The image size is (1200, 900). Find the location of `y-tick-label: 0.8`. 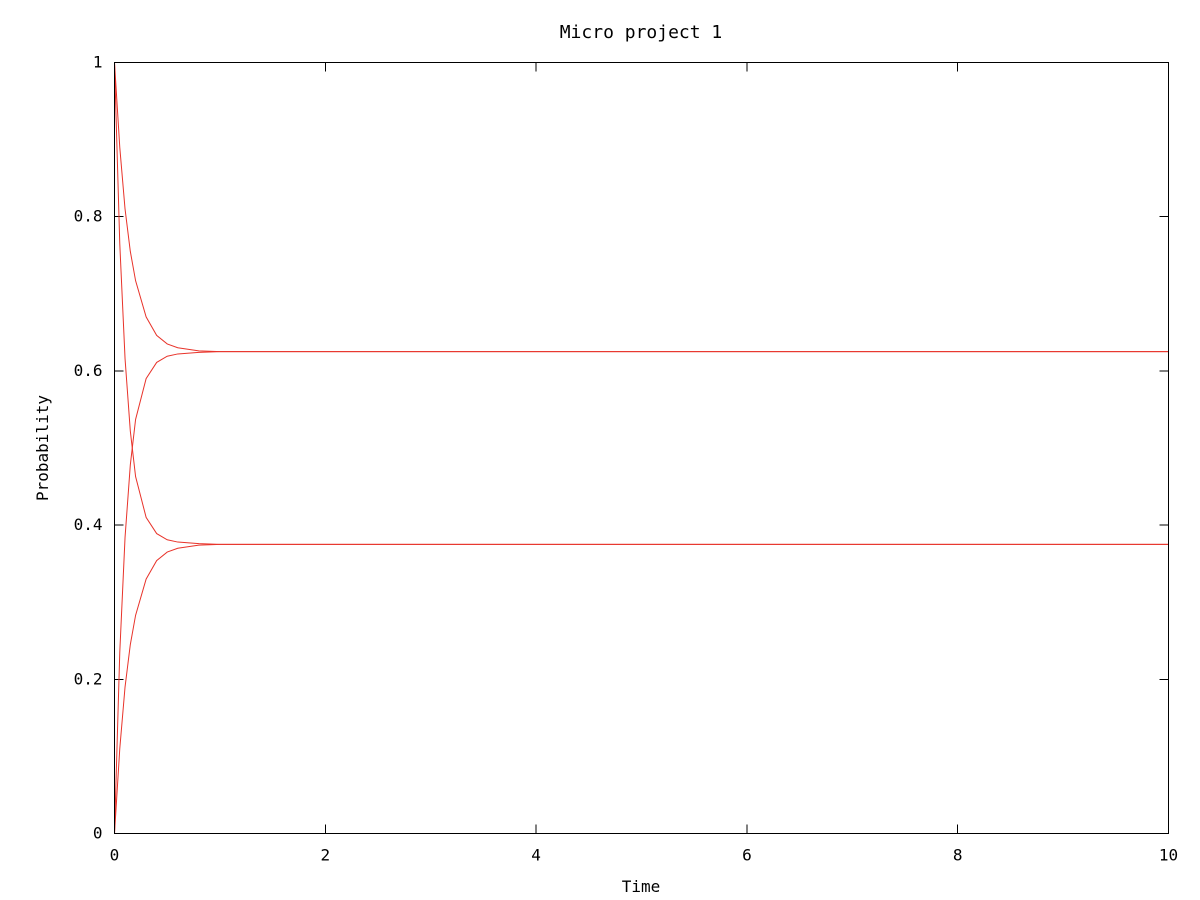

y-tick-label: 0.8 is located at coordinates (88, 216).